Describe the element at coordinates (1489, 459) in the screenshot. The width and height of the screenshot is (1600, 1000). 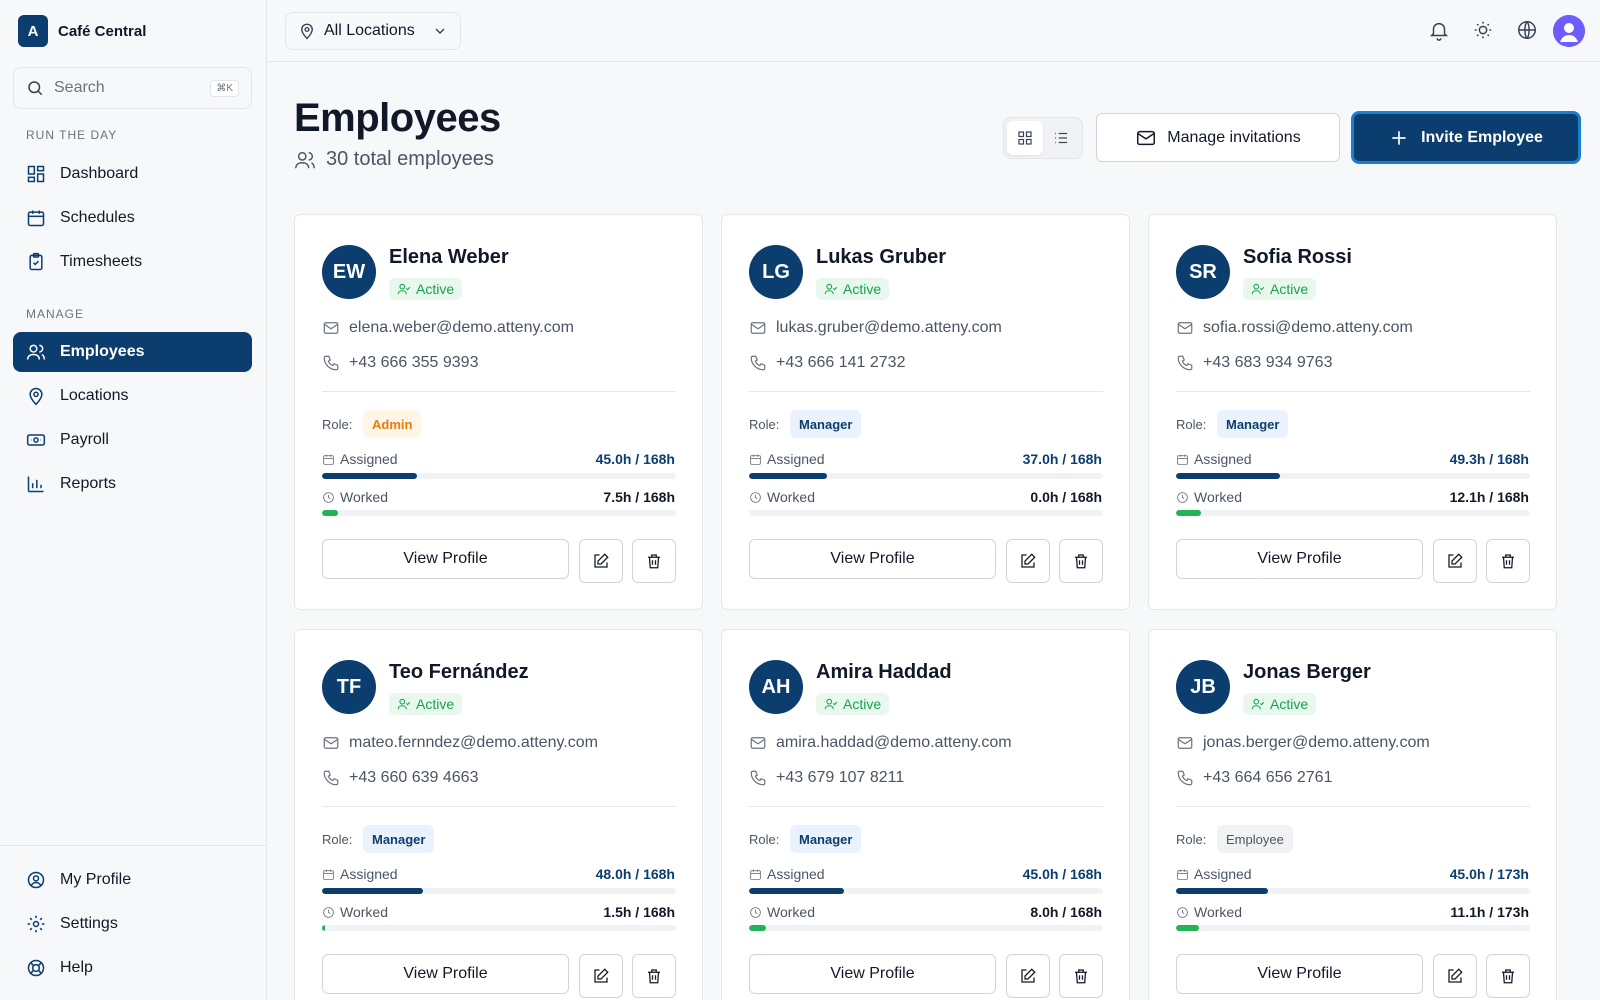
I see `assigned-value: 49.3h / 168h` at that location.